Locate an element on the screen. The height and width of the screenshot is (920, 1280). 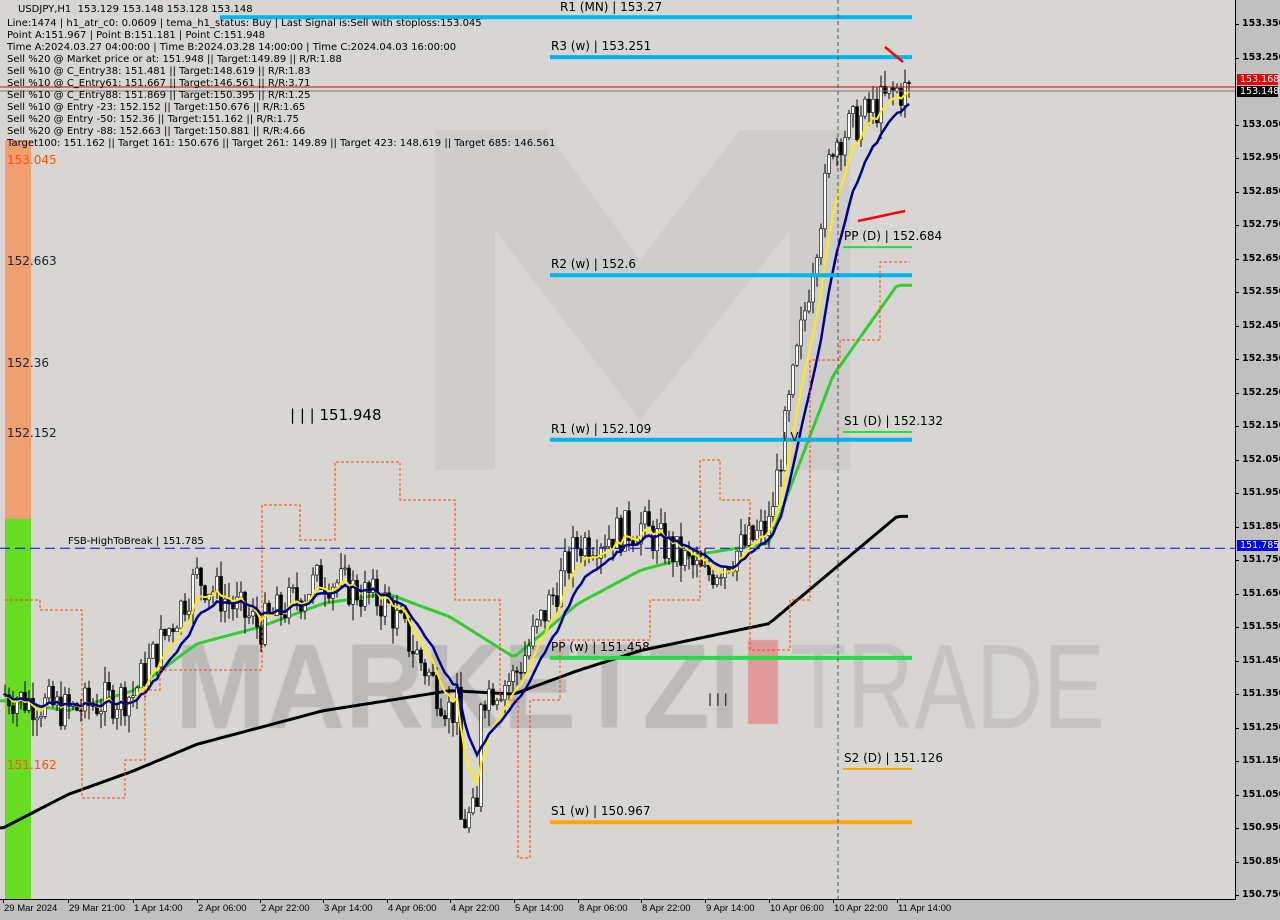
y-axis-tick-label: 153.350 is located at coordinates (1261, 23).